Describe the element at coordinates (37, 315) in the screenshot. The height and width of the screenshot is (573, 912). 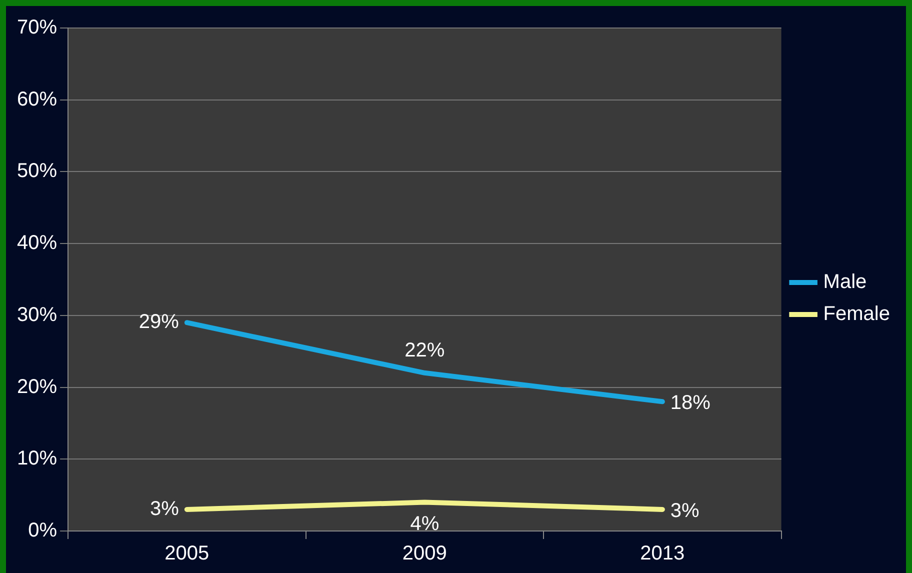
I see `y-tick-label: 30%` at that location.